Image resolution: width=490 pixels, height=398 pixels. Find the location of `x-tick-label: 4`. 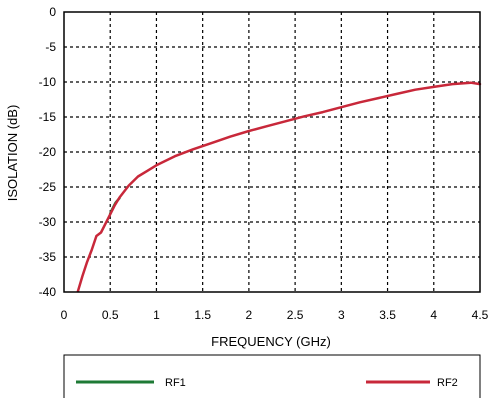

x-tick-label: 4 is located at coordinates (433, 315).